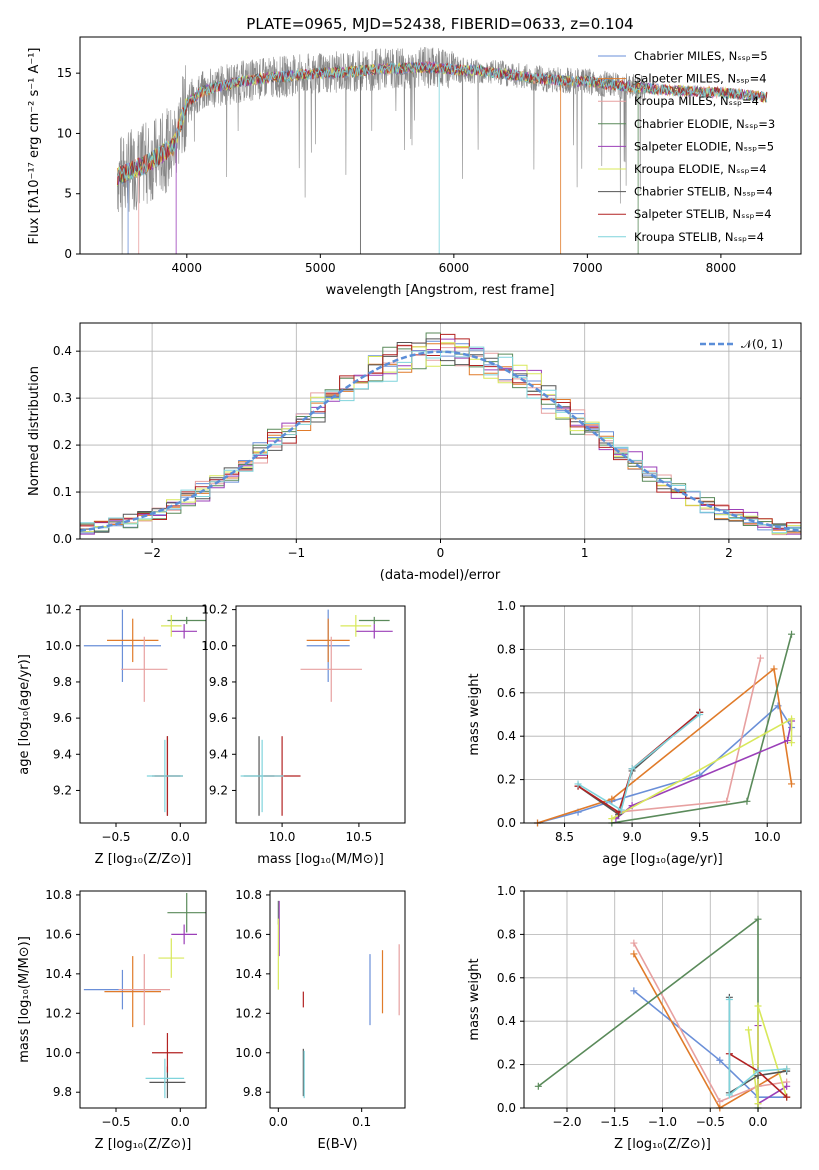 The image size is (819, 1170). I want to click on histogram-xlabel: (data-model)/error, so click(440, 575).